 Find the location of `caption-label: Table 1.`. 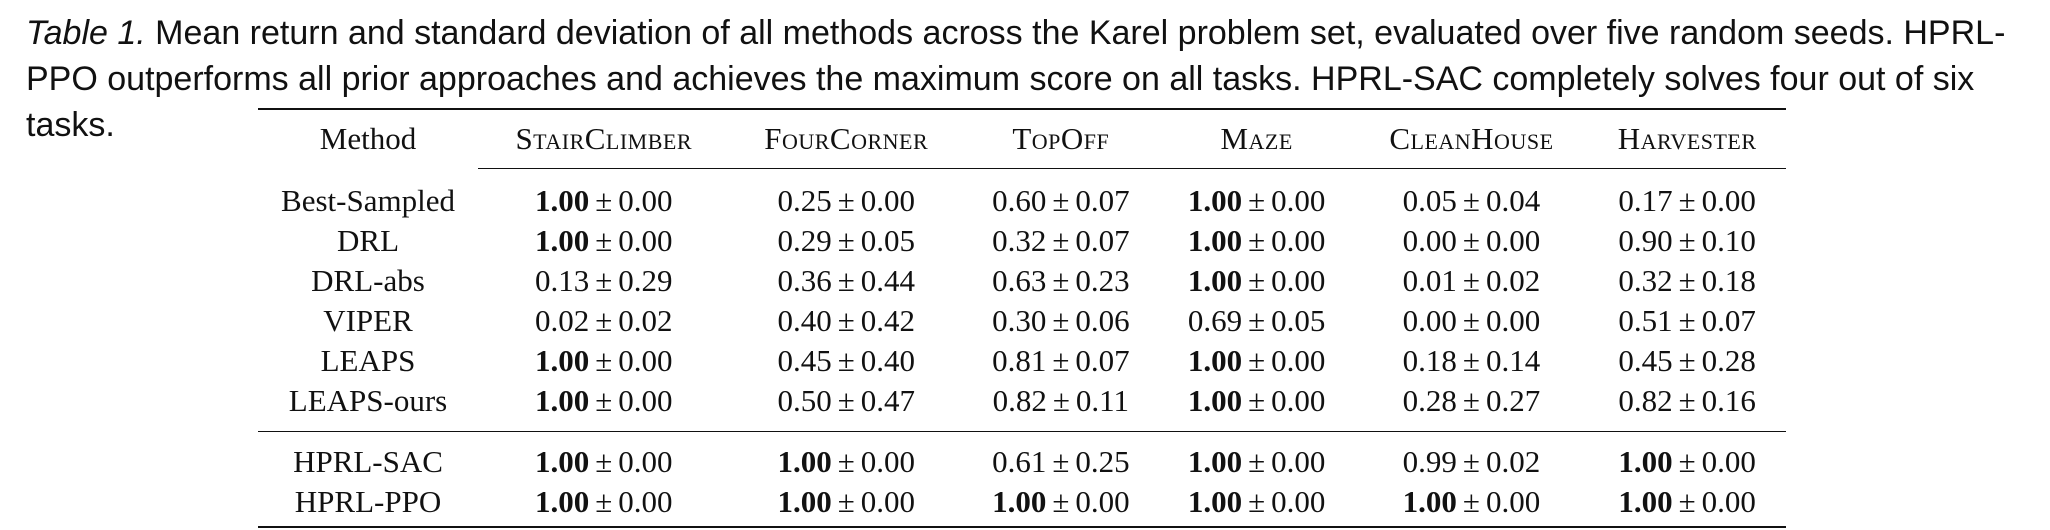

caption-label: Table 1. is located at coordinates (86, 33).